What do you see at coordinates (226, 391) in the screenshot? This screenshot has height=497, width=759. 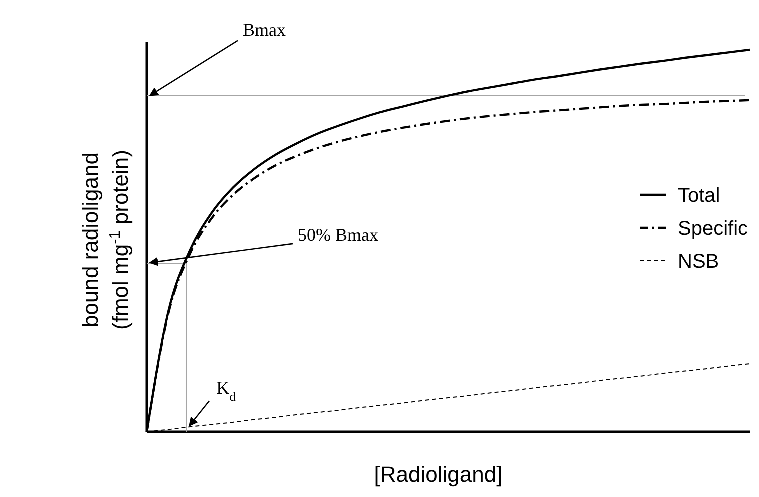 I see `annotation: K$_{d}$` at bounding box center [226, 391].